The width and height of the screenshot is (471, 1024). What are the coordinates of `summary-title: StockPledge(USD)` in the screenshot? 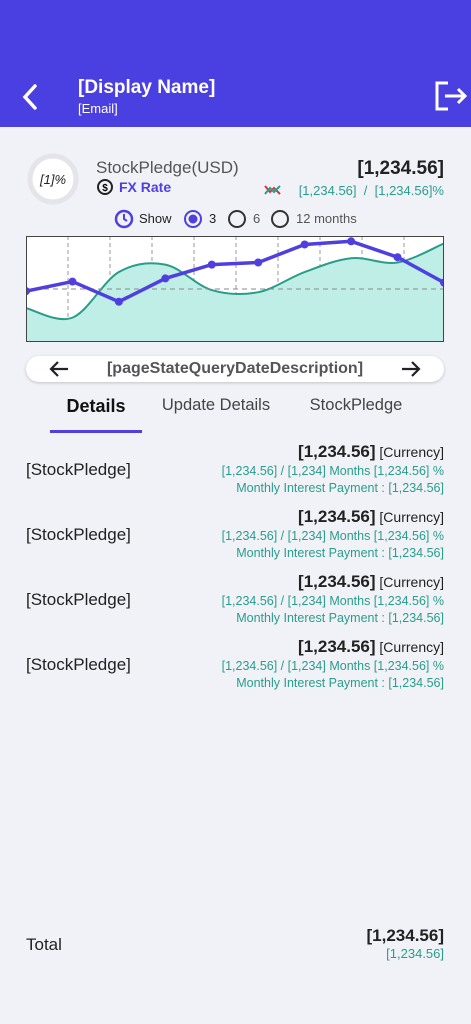 It's located at (167, 167).